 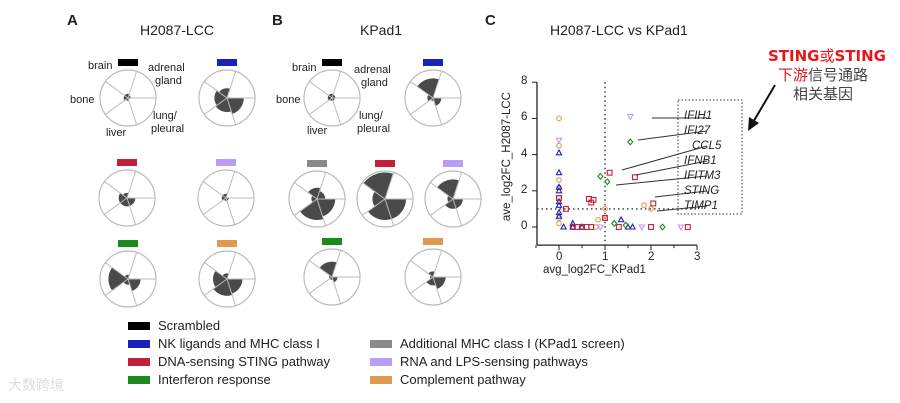 What do you see at coordinates (702, 191) in the screenshot?
I see `gene-label-sting: STING` at bounding box center [702, 191].